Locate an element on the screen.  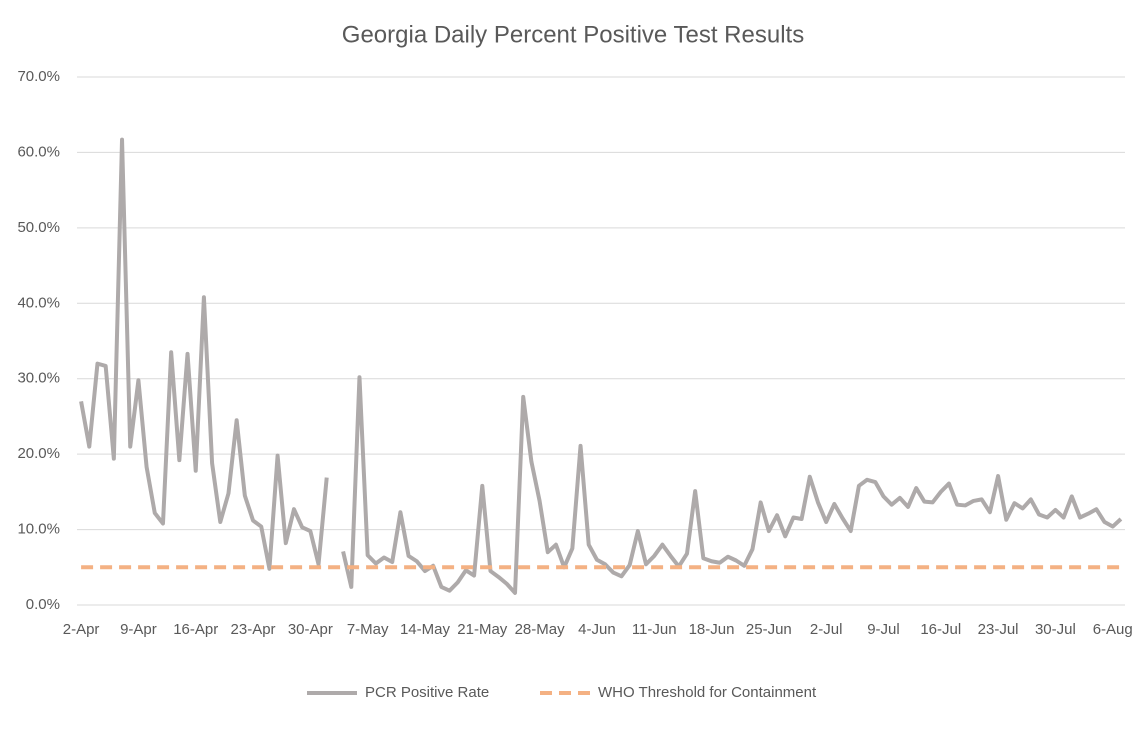
y-tick-label: 70.0% is located at coordinates (38, 76).